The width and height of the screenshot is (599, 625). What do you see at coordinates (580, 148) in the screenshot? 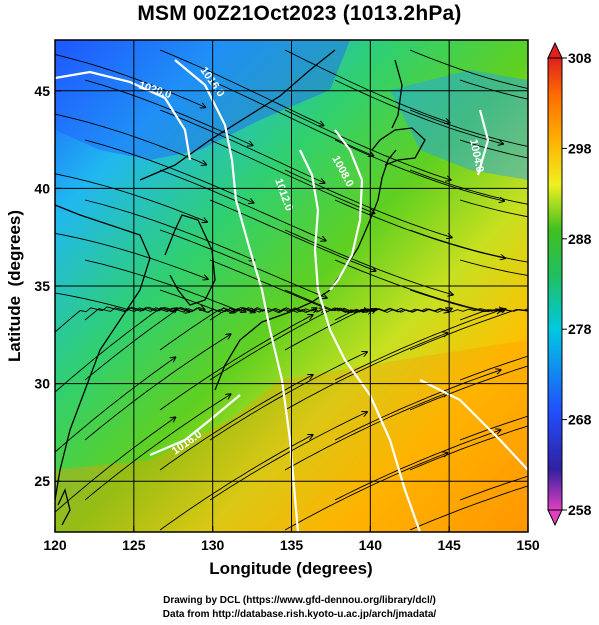
I see `colorbar-tick-label: 298` at bounding box center [580, 148].